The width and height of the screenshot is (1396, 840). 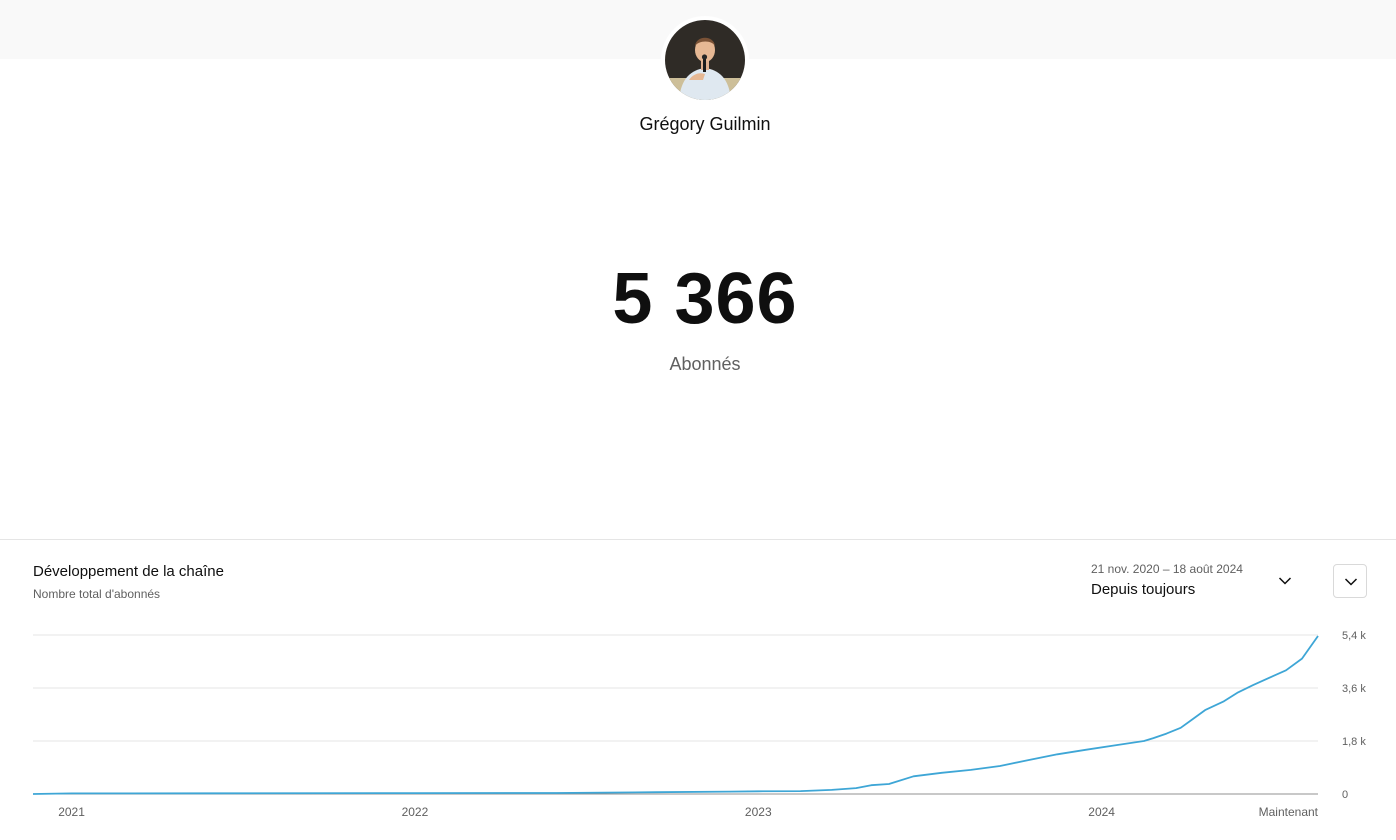 What do you see at coordinates (1345, 795) in the screenshot?
I see `y-tick-label: 0` at bounding box center [1345, 795].